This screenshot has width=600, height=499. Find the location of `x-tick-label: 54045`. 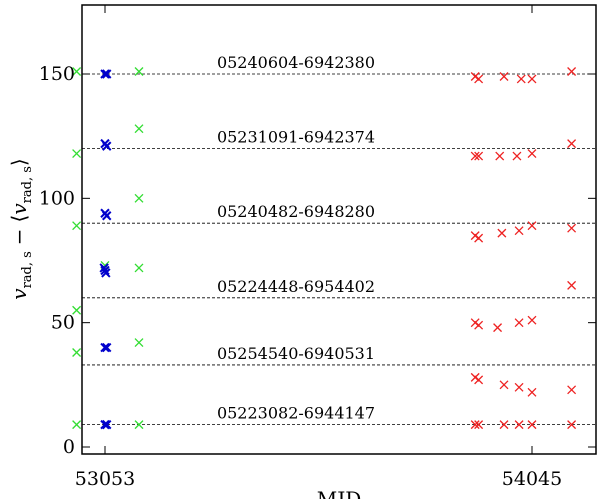

x-tick-label: 54045 is located at coordinates (532, 479).